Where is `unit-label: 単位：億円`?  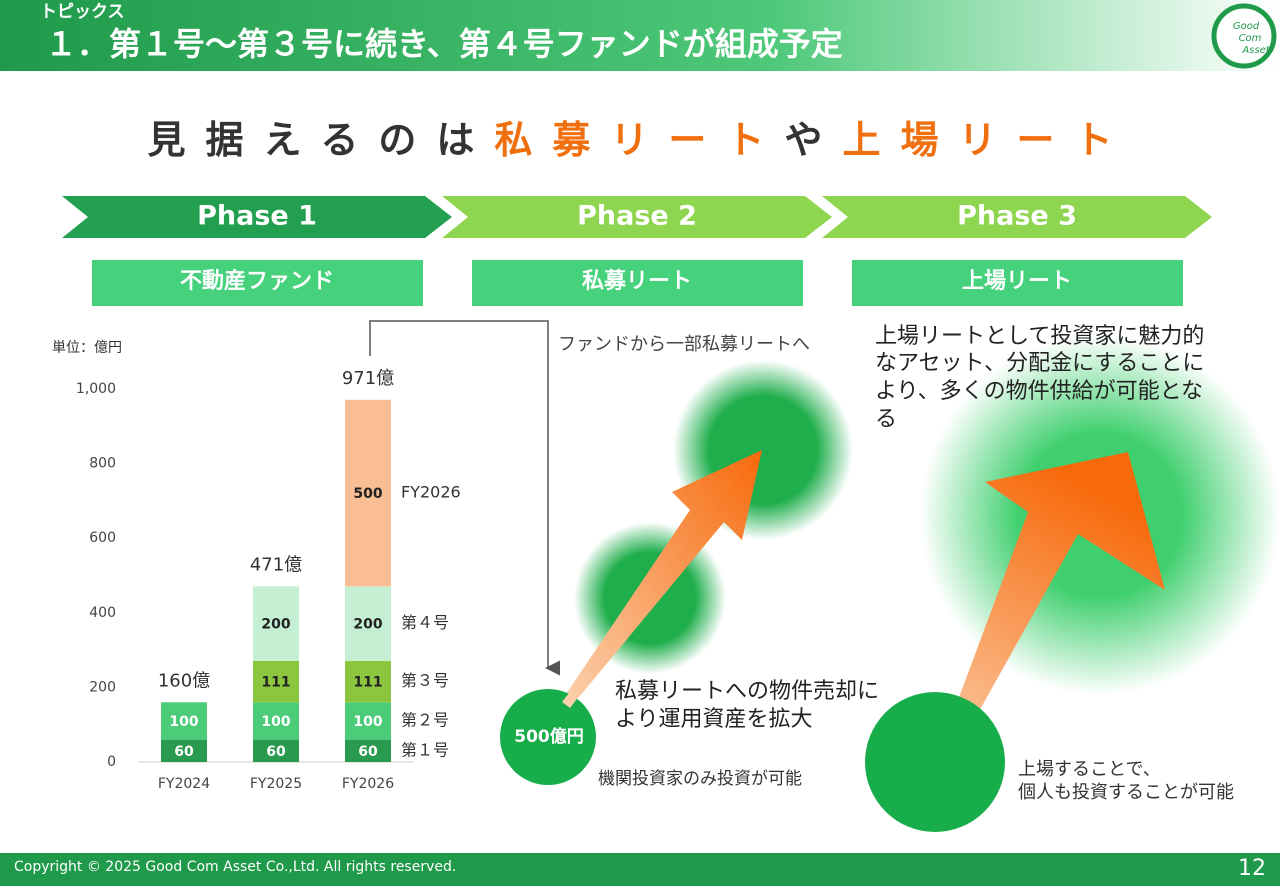
unit-label: 単位：億円 is located at coordinates (87, 348).